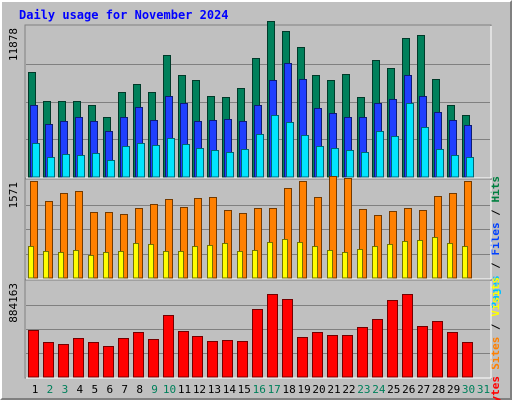  Describe the element at coordinates (184, 389) in the screenshot. I see `x-tick-label: 11` at that location.